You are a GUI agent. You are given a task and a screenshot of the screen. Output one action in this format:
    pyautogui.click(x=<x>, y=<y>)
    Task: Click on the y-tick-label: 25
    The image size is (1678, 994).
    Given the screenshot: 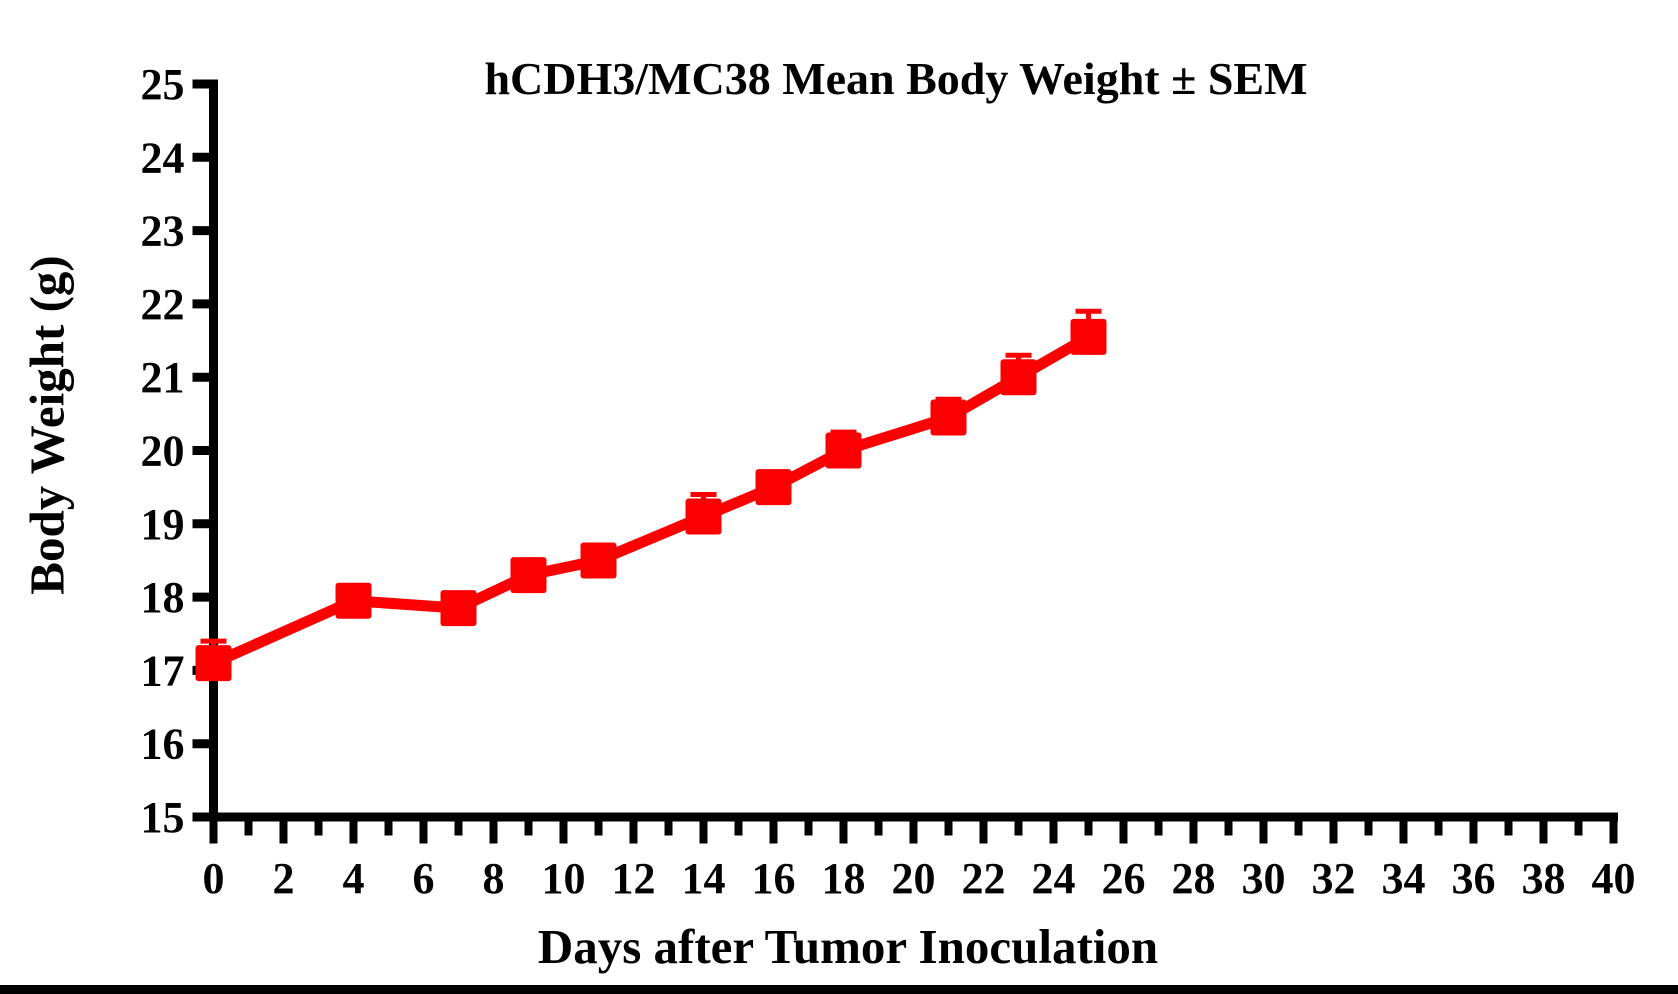 What is the action you would take?
    pyautogui.click(x=163, y=84)
    